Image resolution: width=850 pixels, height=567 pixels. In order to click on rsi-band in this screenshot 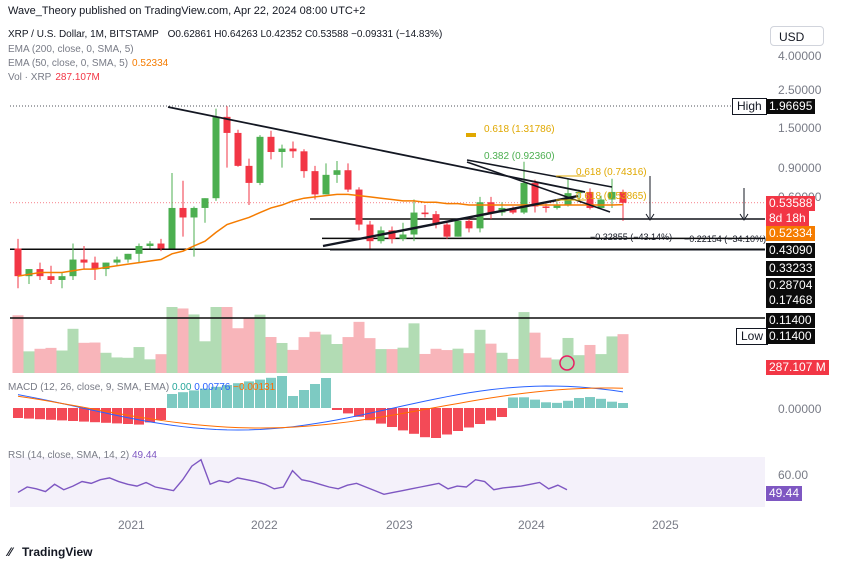, I will do `click(387, 482)`.